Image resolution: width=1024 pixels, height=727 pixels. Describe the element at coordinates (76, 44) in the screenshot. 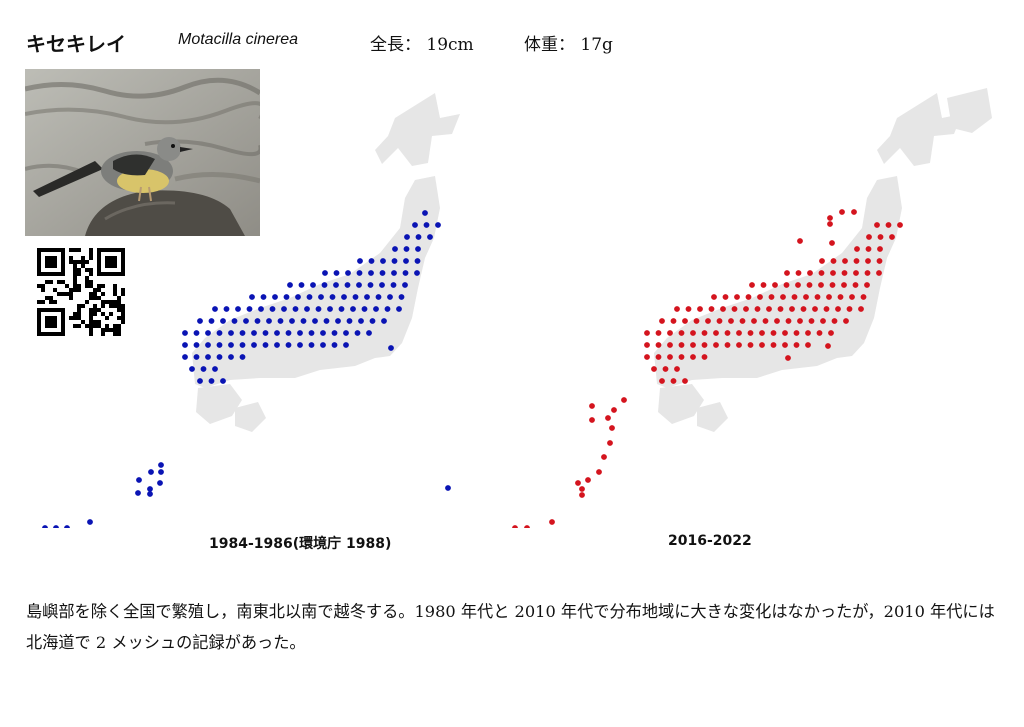

I see `species-japanese-name: キセキレイ` at that location.